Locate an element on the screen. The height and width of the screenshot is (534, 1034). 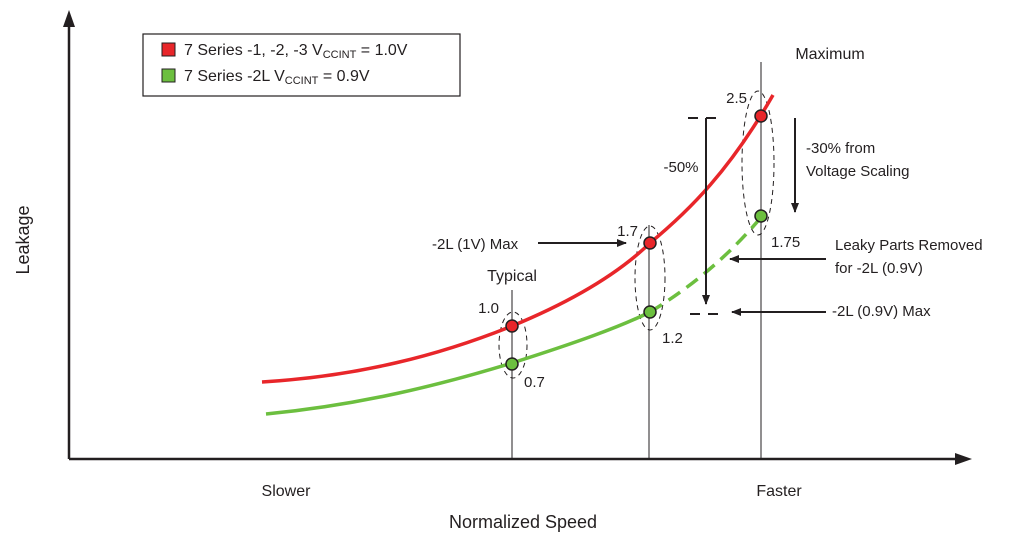
group-ellipse-maximum is located at coordinates (758, 163).